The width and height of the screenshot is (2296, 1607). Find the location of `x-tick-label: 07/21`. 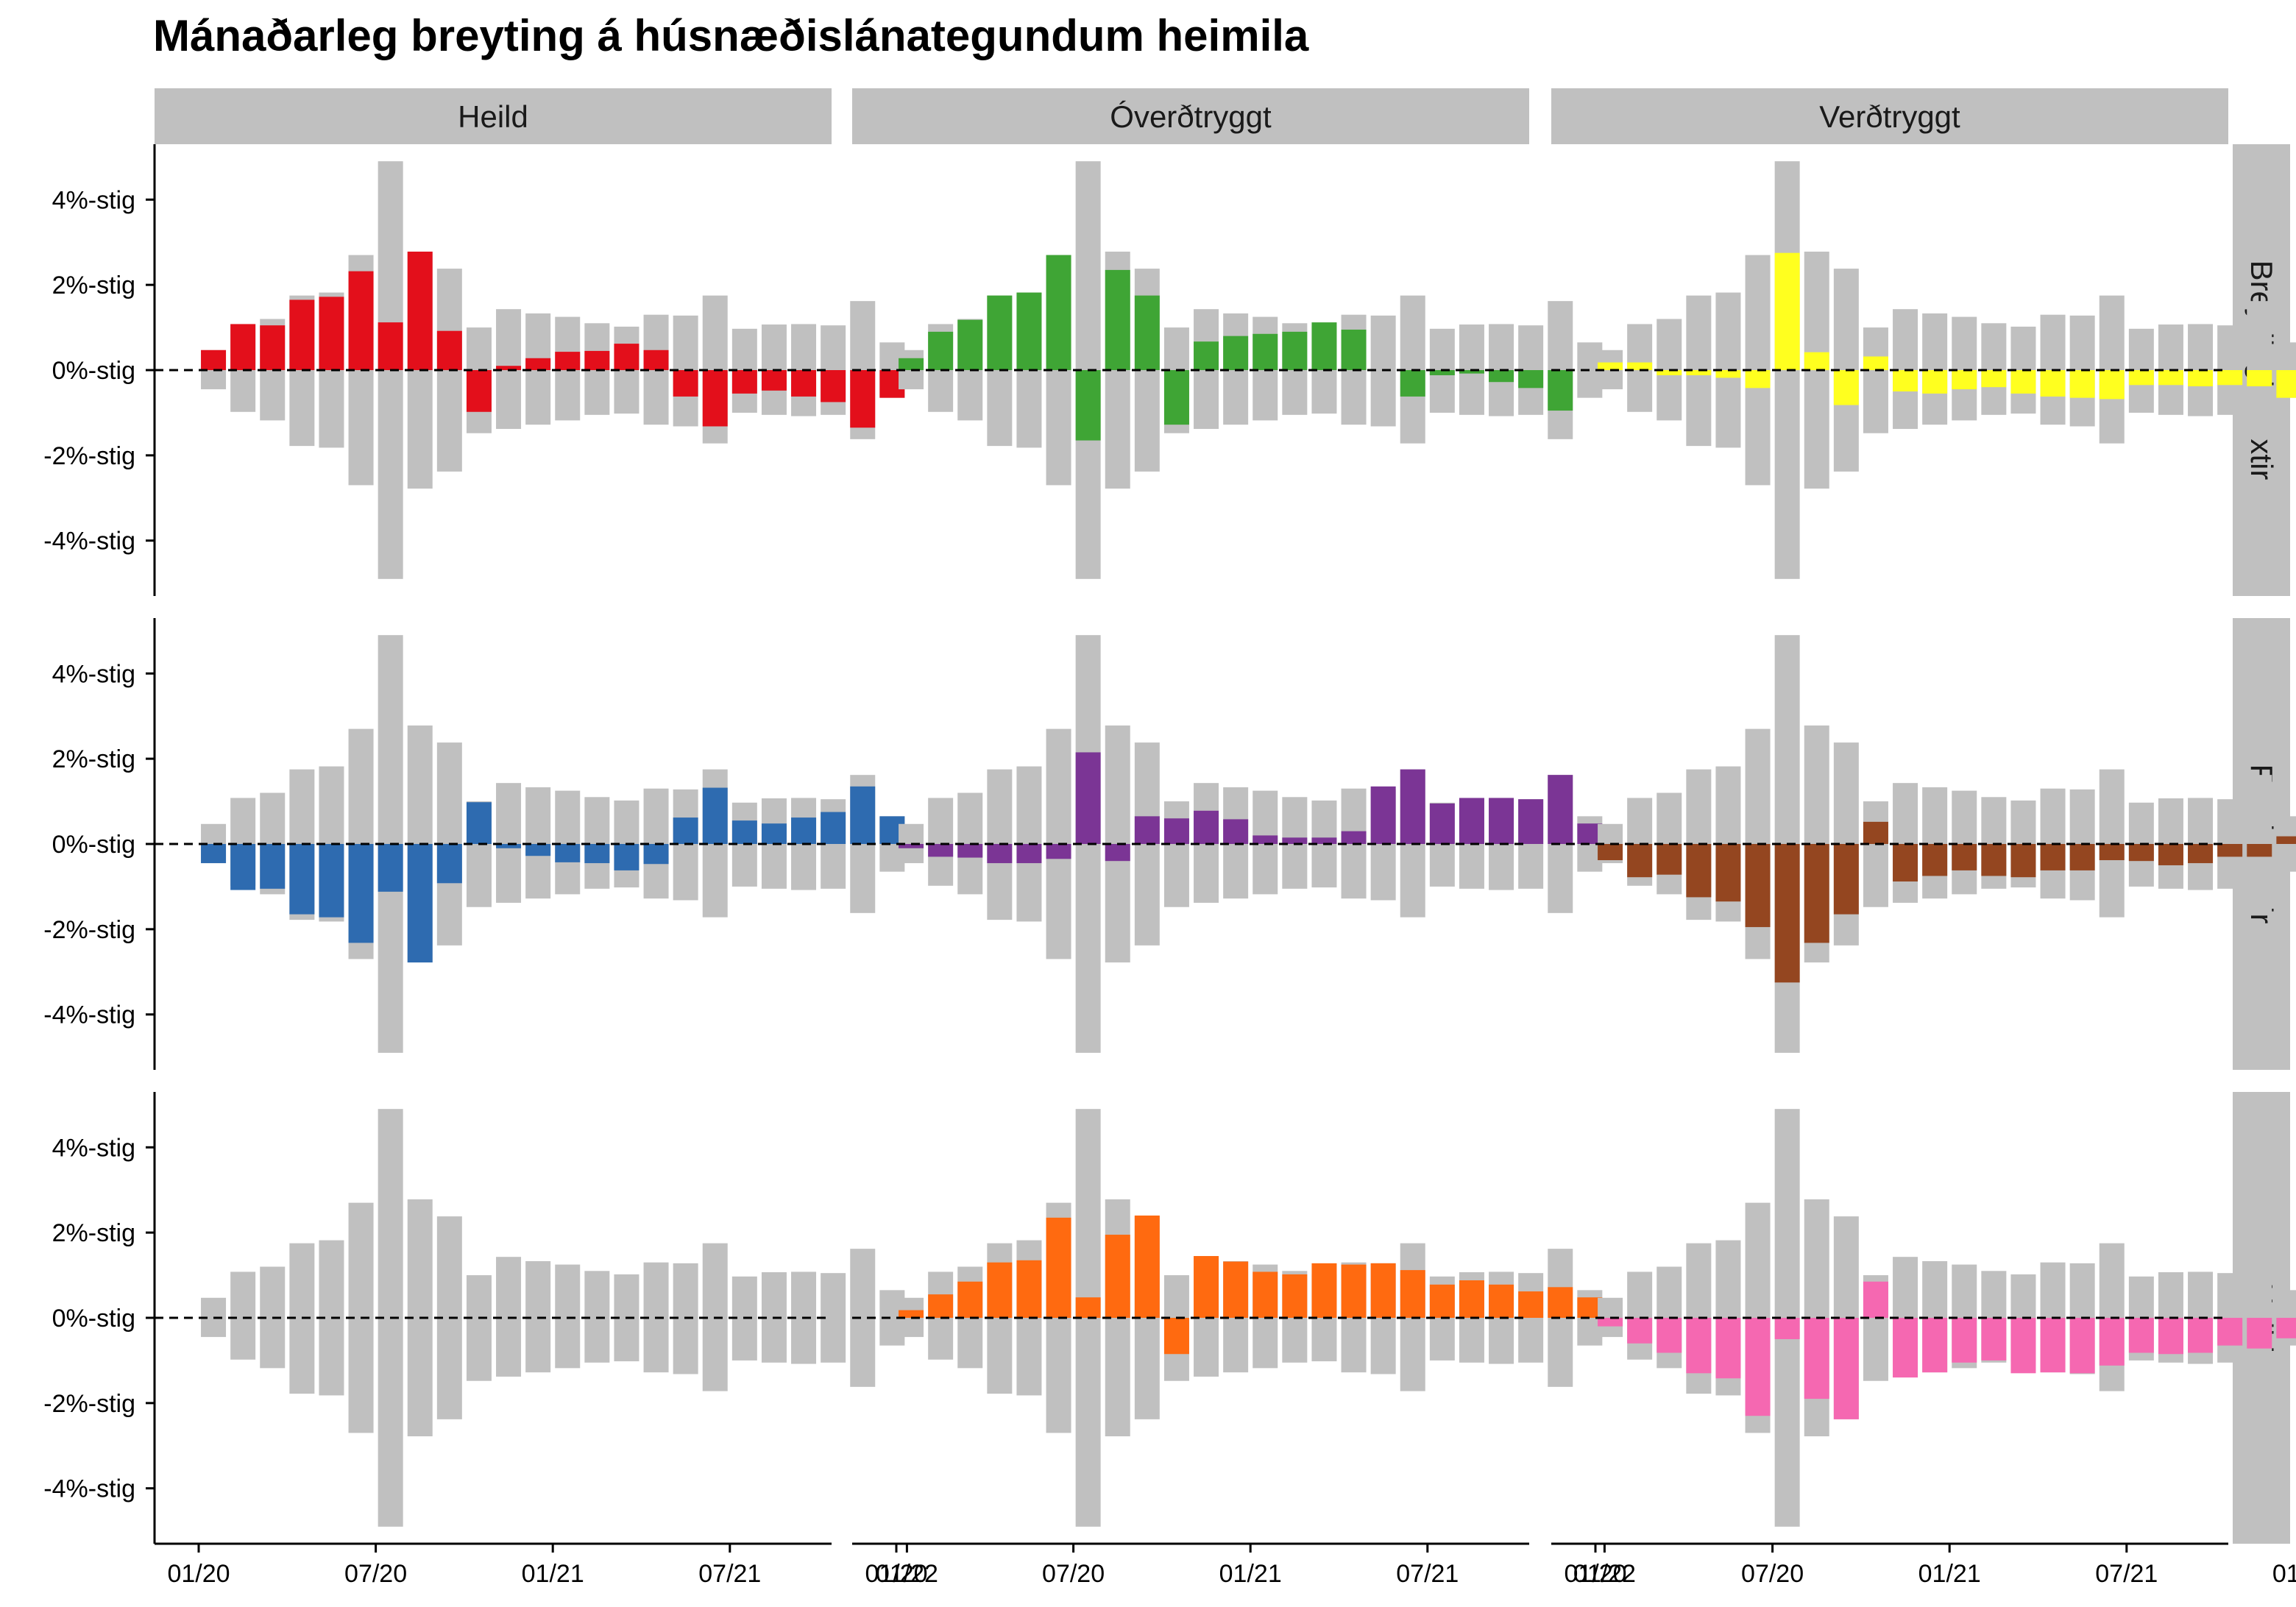

x-tick-label: 07/21 is located at coordinates (1427, 1574).